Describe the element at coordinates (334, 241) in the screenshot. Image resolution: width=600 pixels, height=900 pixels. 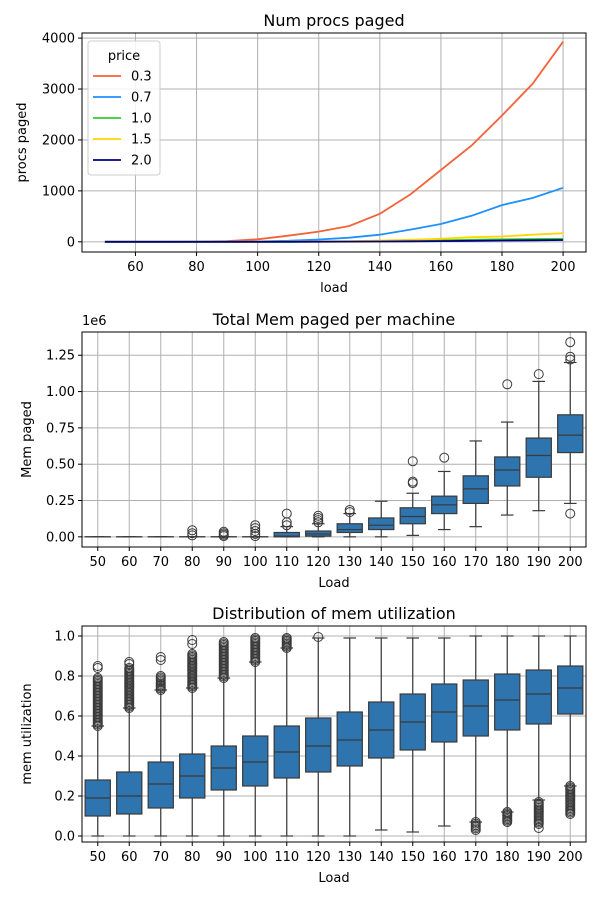
I see `series-line-2.0` at that location.